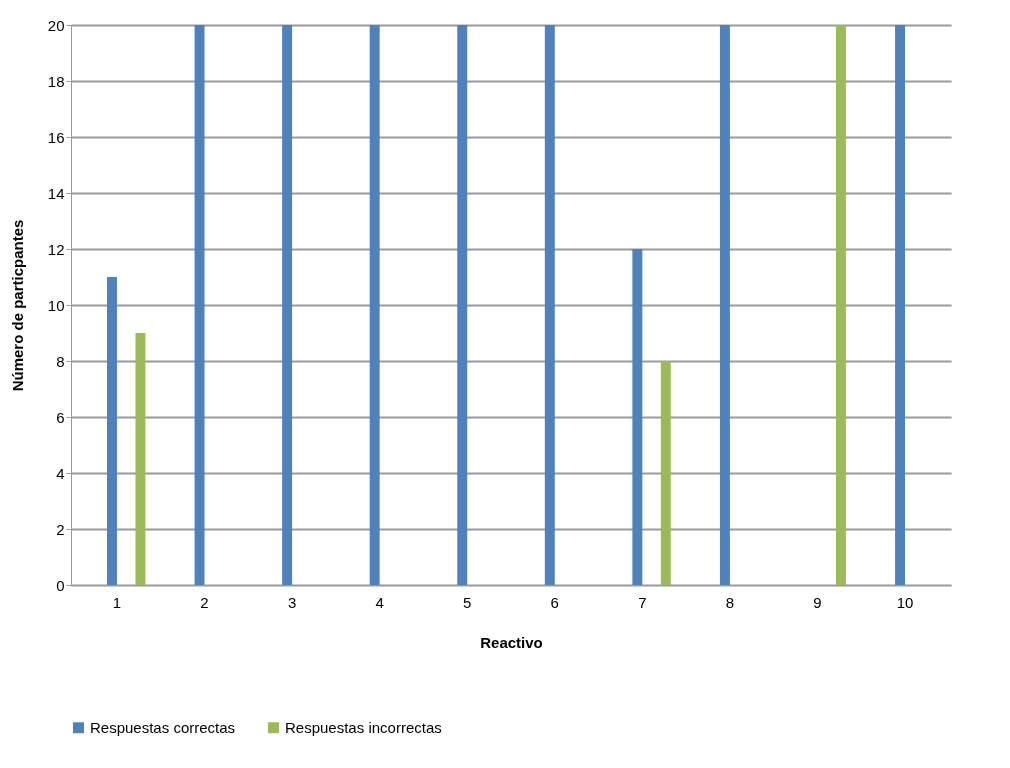  What do you see at coordinates (204, 602) in the screenshot?
I see `x-tick-label: 2` at bounding box center [204, 602].